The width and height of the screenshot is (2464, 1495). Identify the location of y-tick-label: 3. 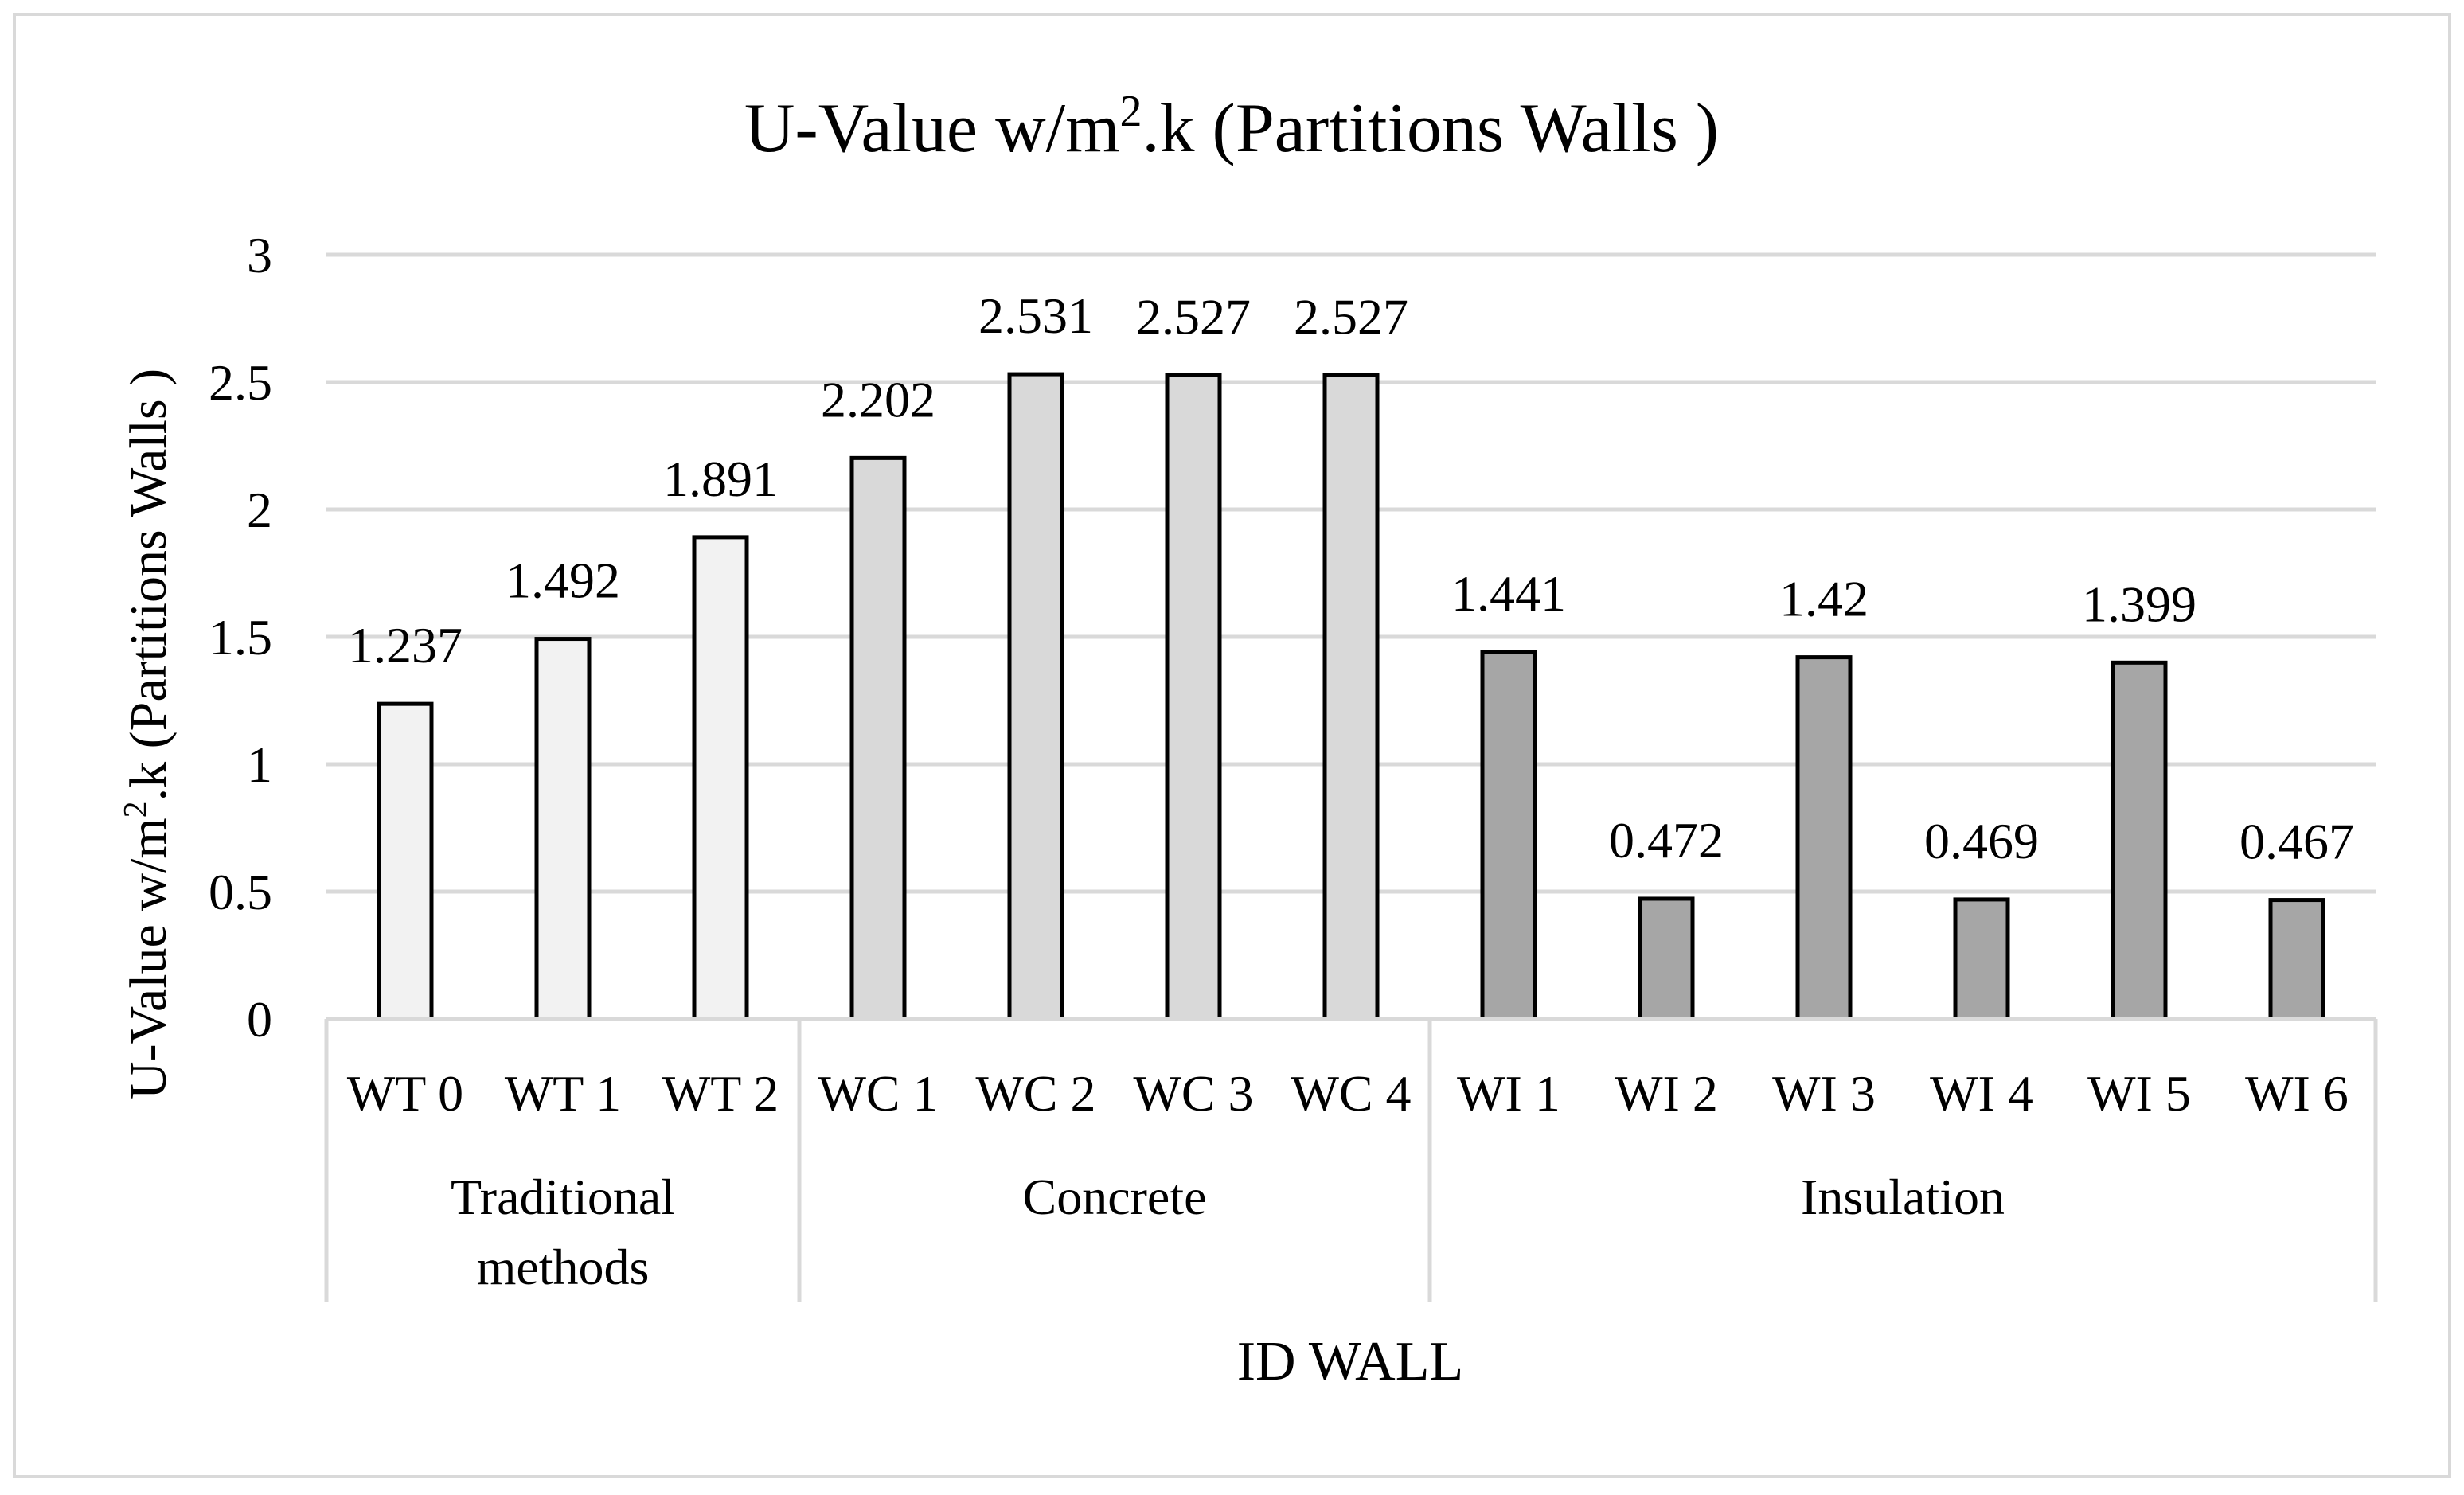
(259, 255).